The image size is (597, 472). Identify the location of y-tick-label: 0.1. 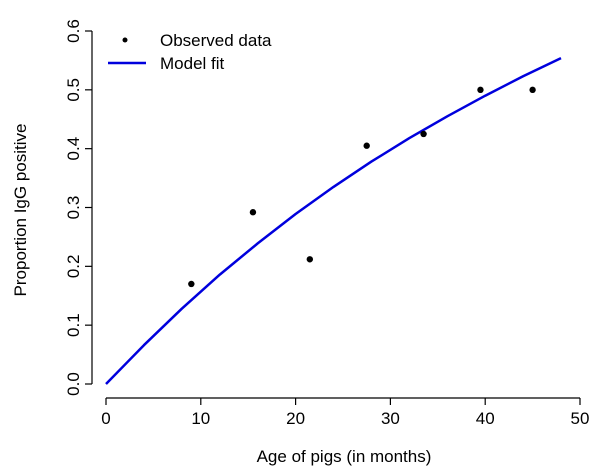
(73, 325).